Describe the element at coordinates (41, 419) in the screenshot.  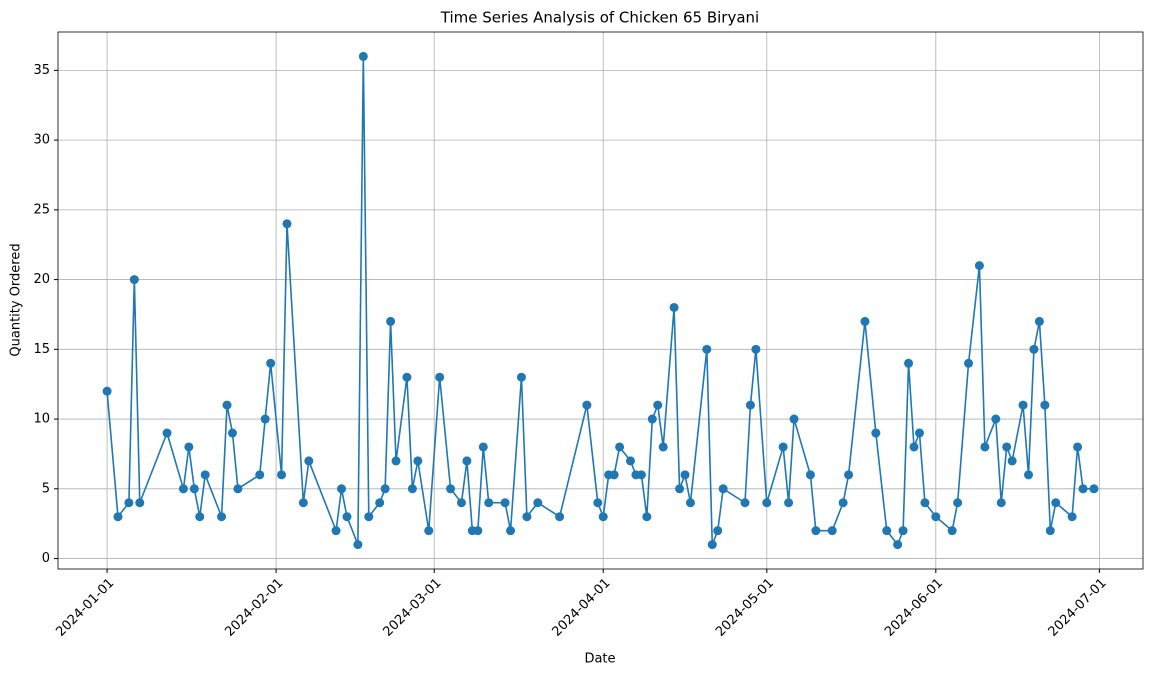
I see `y-tick-label: 10` at that location.